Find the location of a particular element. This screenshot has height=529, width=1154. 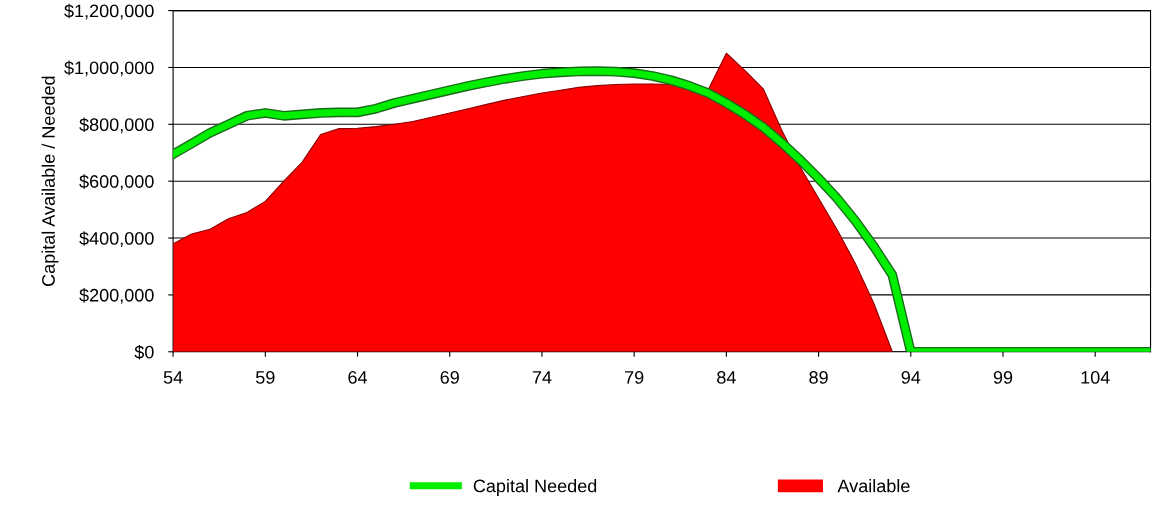

x-tick-label: 64 is located at coordinates (358, 377).